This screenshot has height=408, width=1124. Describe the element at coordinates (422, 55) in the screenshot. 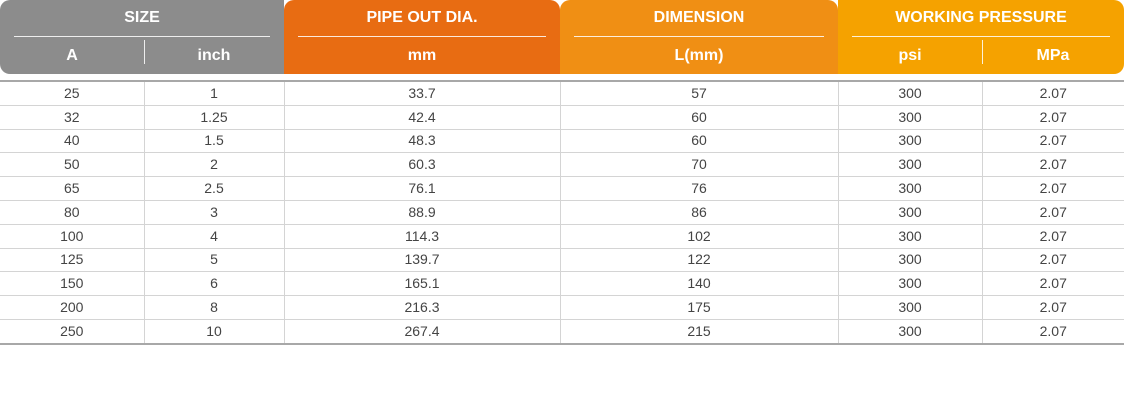

I see `header-col-mm: mm` at that location.